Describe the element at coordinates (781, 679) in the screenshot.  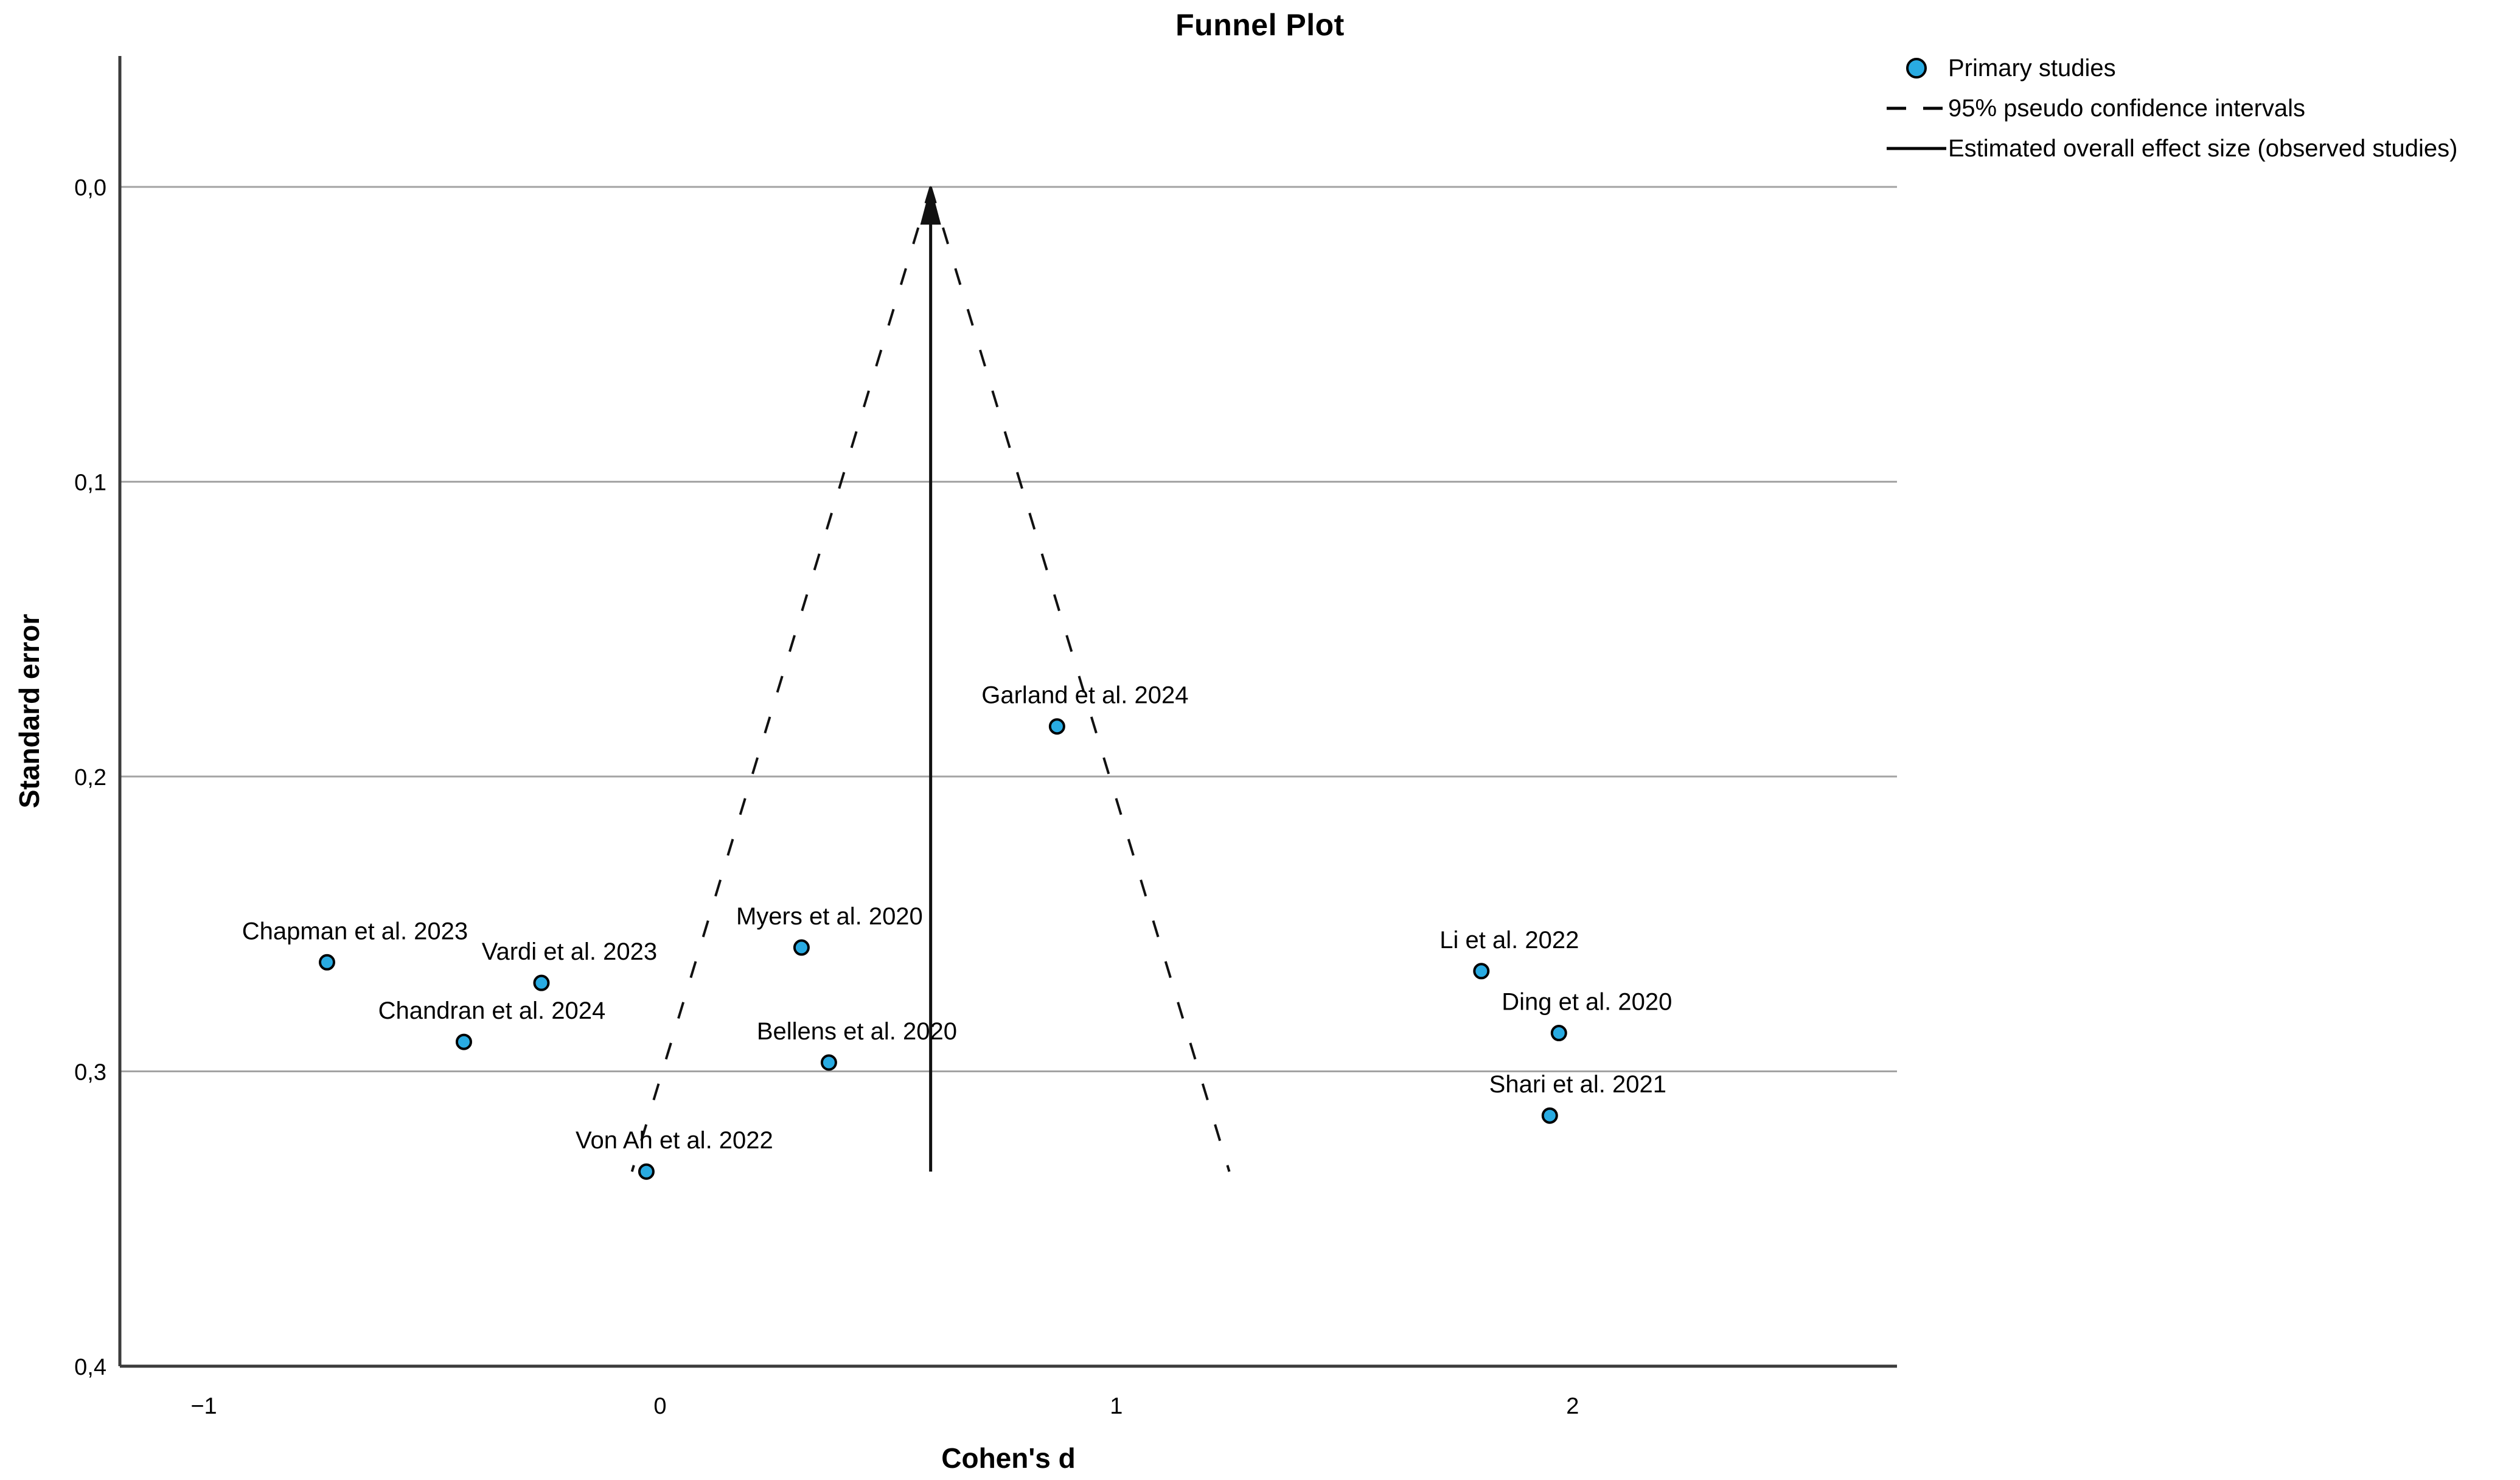
I see `funnel-dashed-left` at that location.